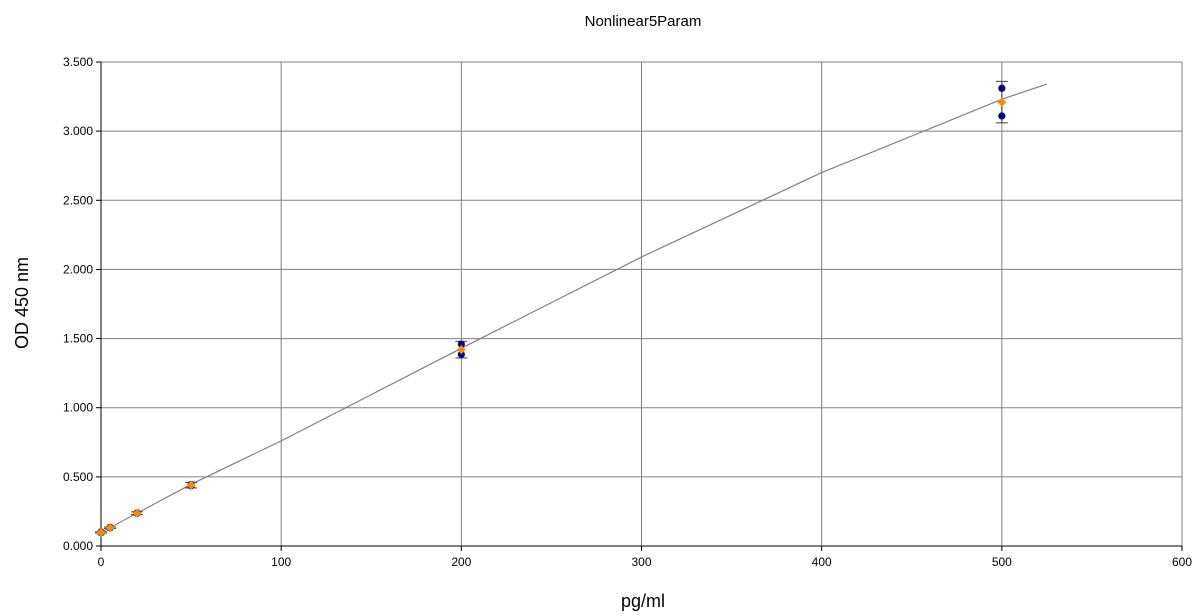 Image resolution: width=1199 pixels, height=616 pixels. What do you see at coordinates (643, 601) in the screenshot?
I see `x-axis-label: pg/ml` at bounding box center [643, 601].